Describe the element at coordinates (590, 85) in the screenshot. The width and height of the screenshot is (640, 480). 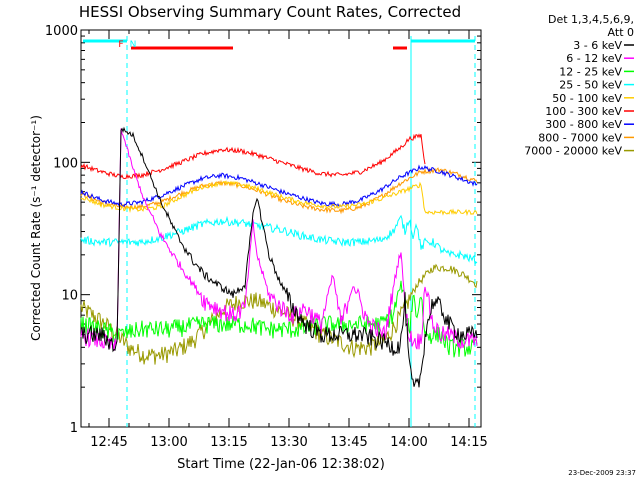
I see `legend-label: 25 - 50 keV` at that location.